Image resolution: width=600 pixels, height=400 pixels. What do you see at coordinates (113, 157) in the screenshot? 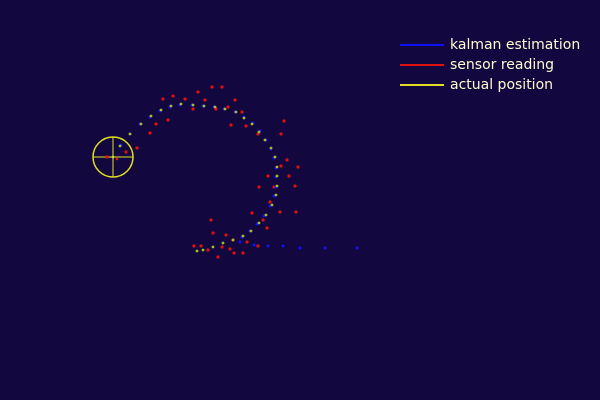
I see `target-marker` at bounding box center [113, 157].